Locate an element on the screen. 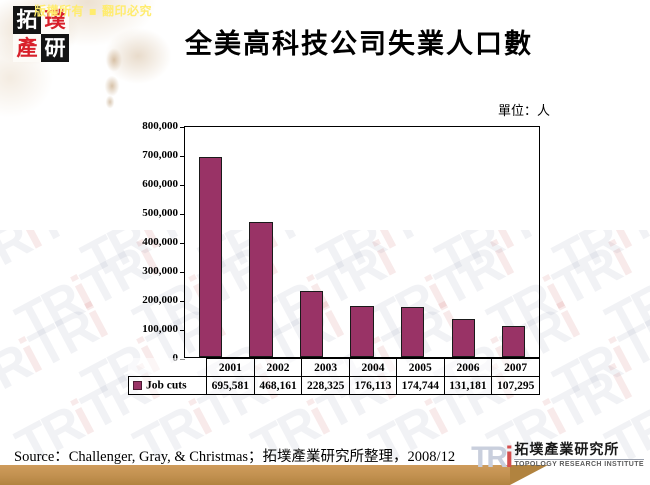 Image resolution: width=650 pixels, height=485 pixels. table-header-year: 2006 is located at coordinates (468, 367).